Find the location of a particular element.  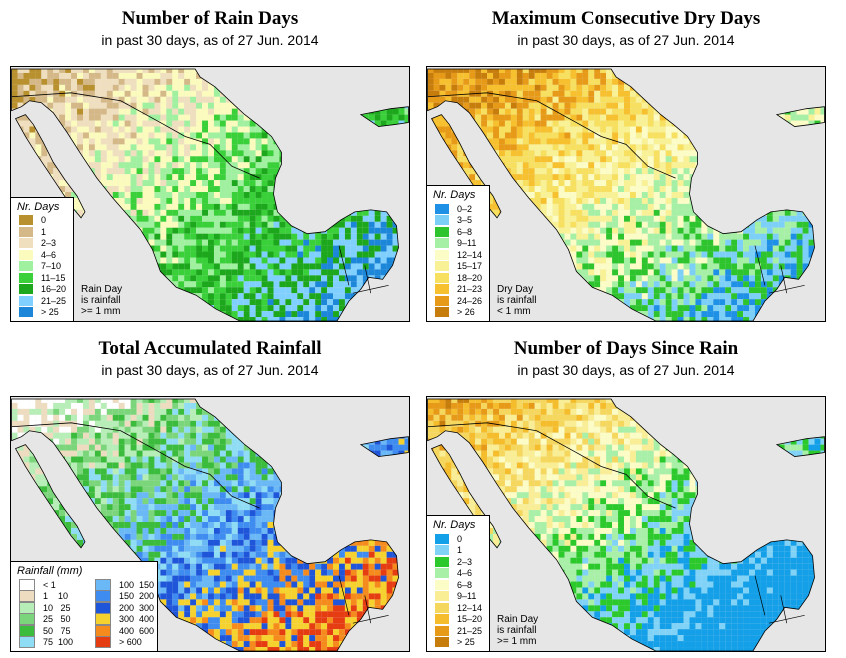

legend-label: < 1 is located at coordinates (49, 584).